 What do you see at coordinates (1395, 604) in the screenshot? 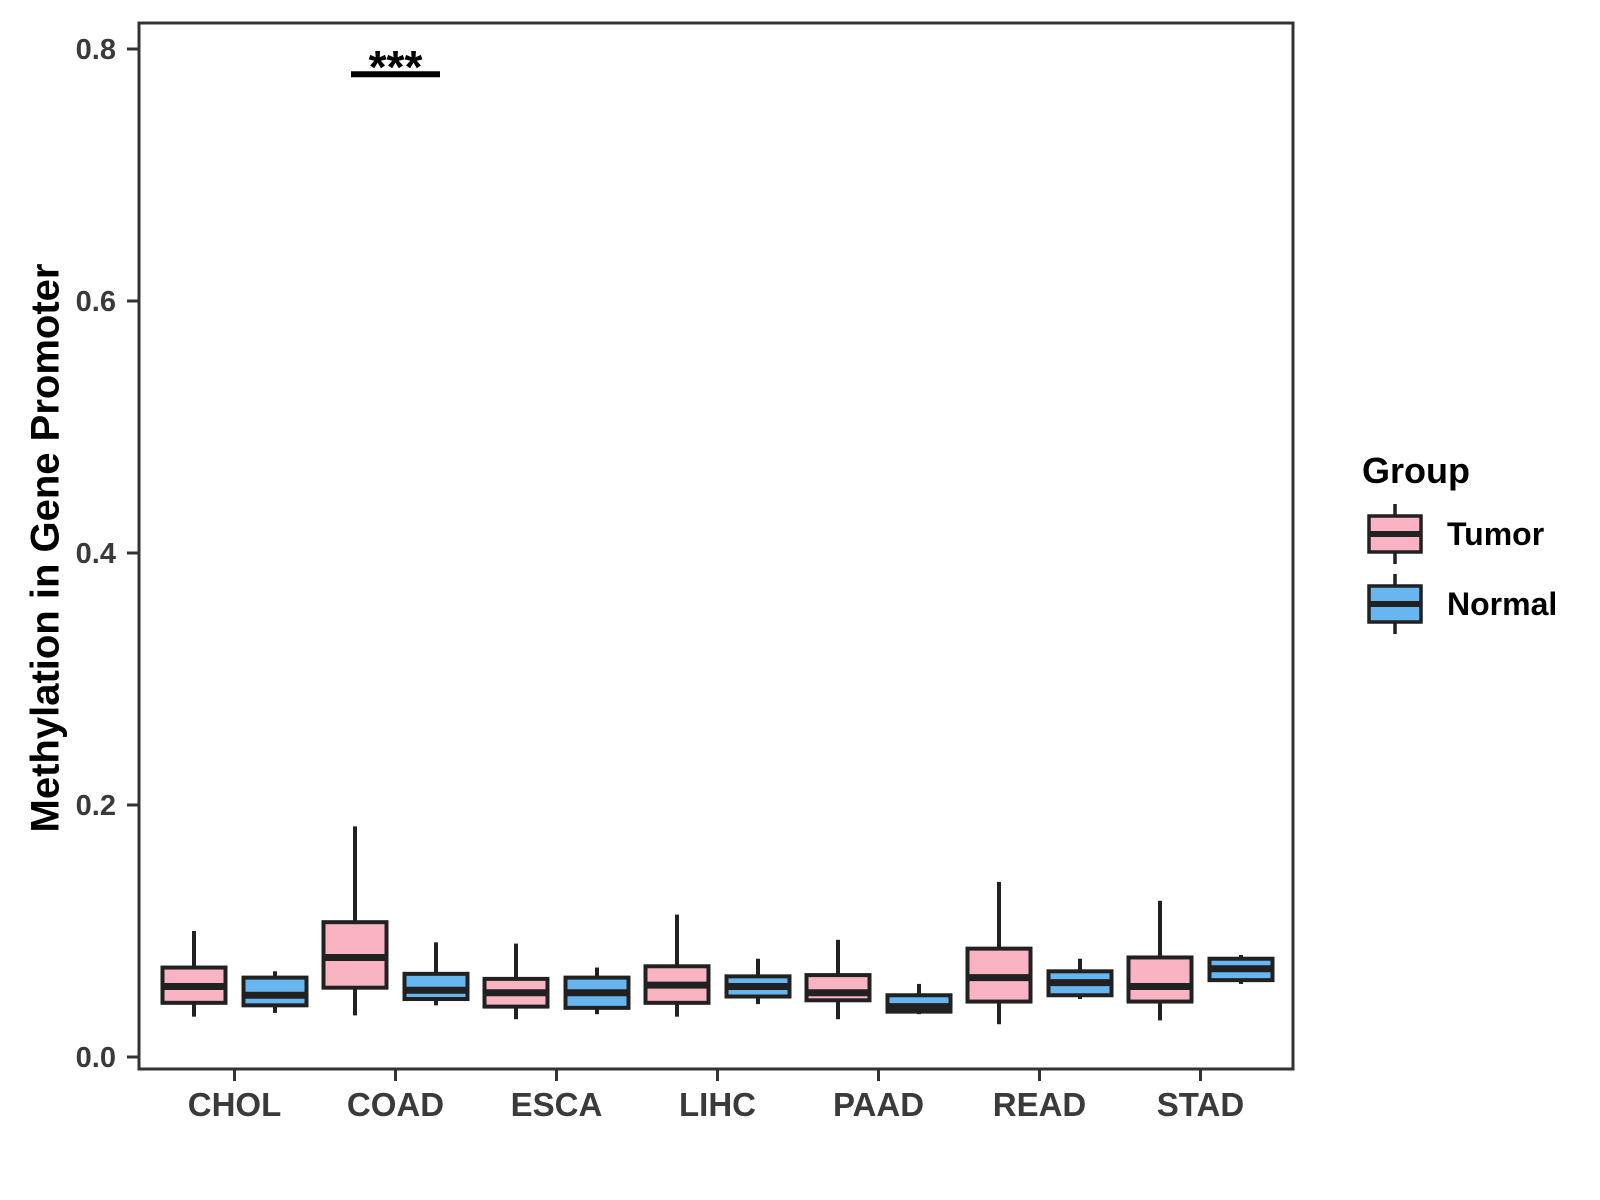
I see `legend-glyph-normal-icon` at bounding box center [1395, 604].